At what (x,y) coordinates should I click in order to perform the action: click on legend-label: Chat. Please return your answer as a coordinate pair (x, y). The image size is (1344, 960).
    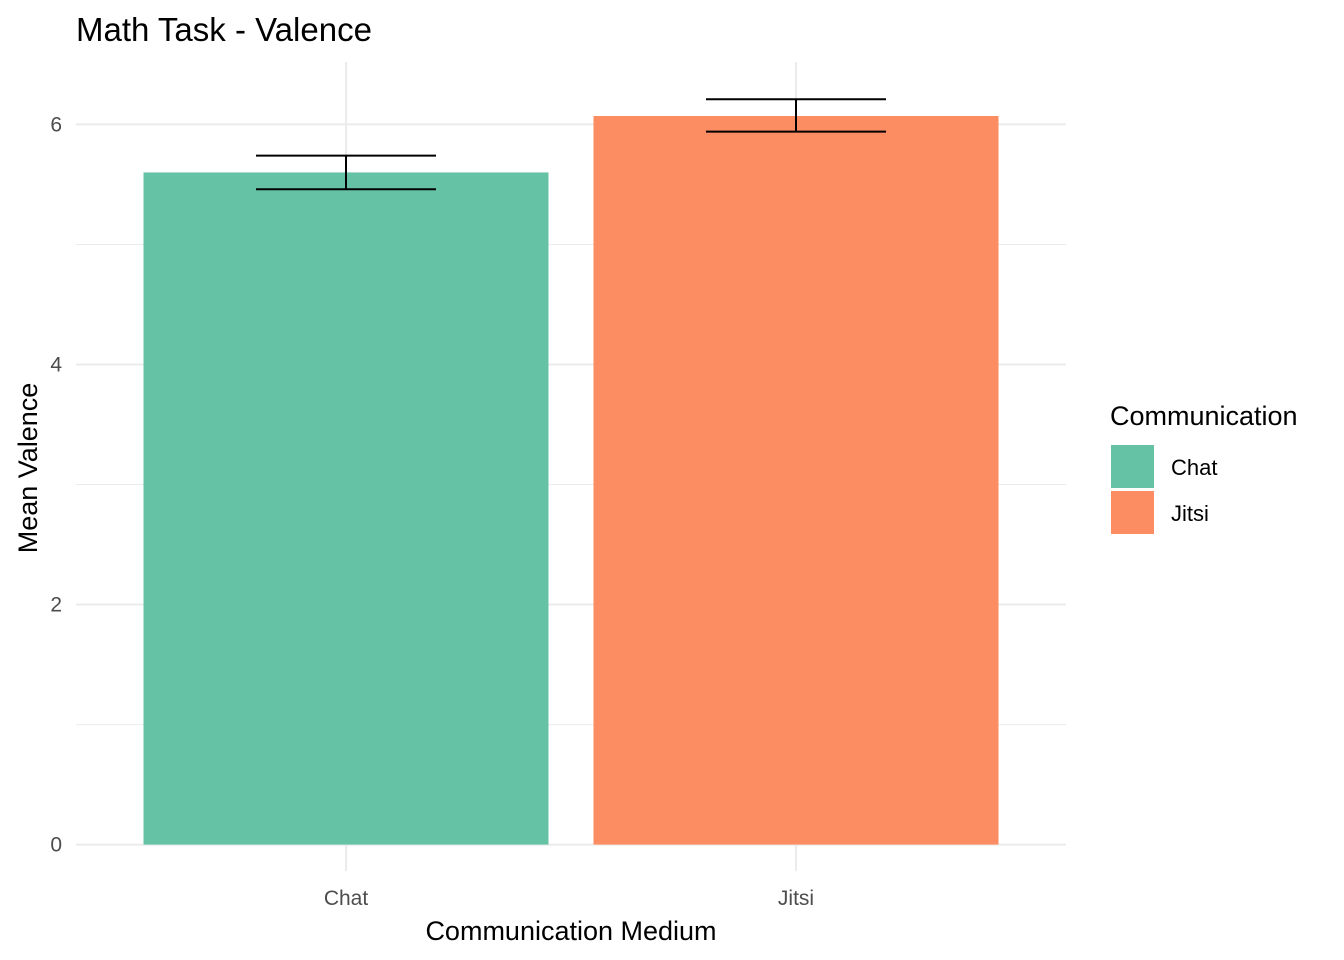
    Looking at the image, I should click on (1194, 467).